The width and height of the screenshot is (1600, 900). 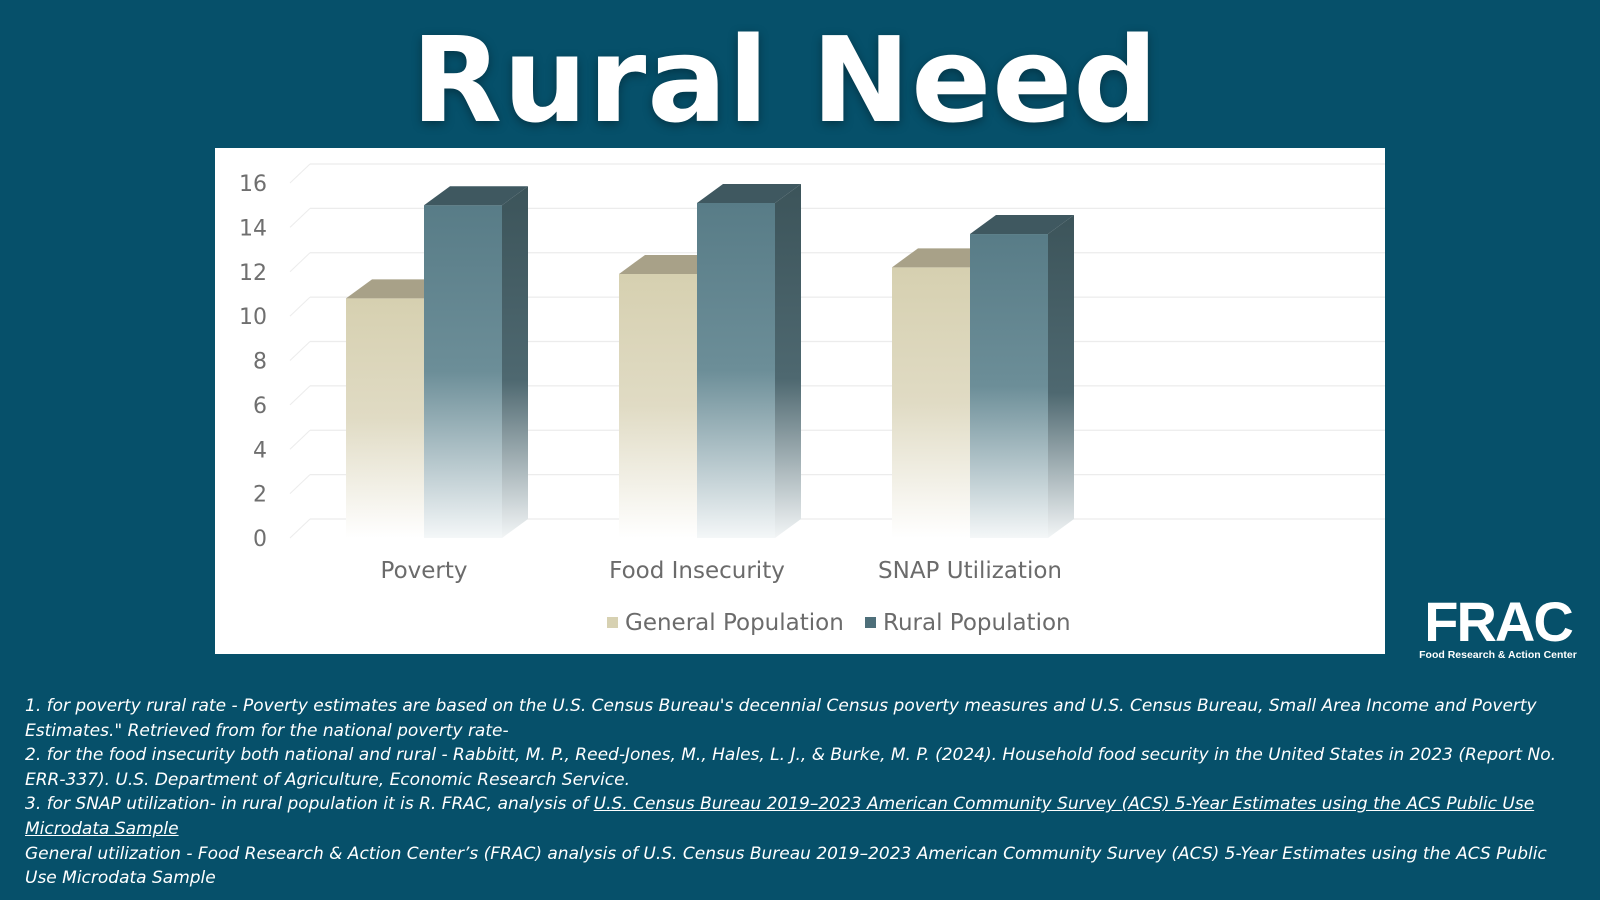 I want to click on y-tick-label: 12, so click(x=253, y=273).